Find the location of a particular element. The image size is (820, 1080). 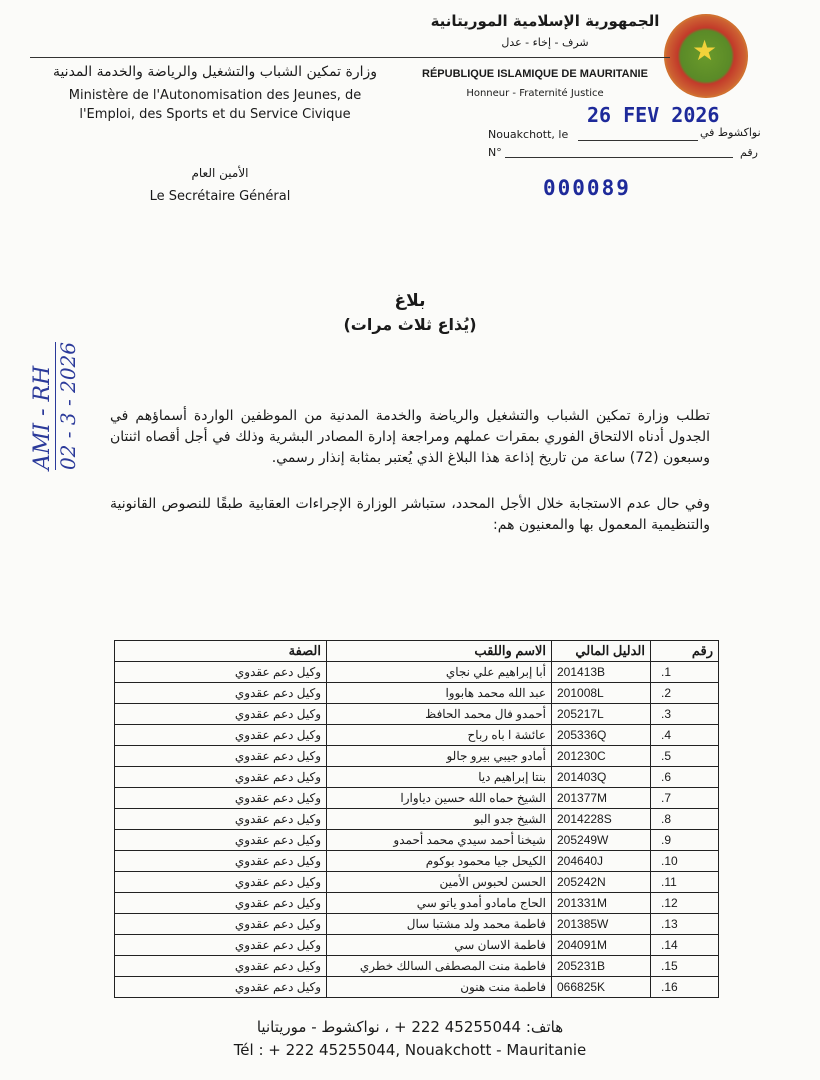

rank-cell: 1. is located at coordinates (684, 672).